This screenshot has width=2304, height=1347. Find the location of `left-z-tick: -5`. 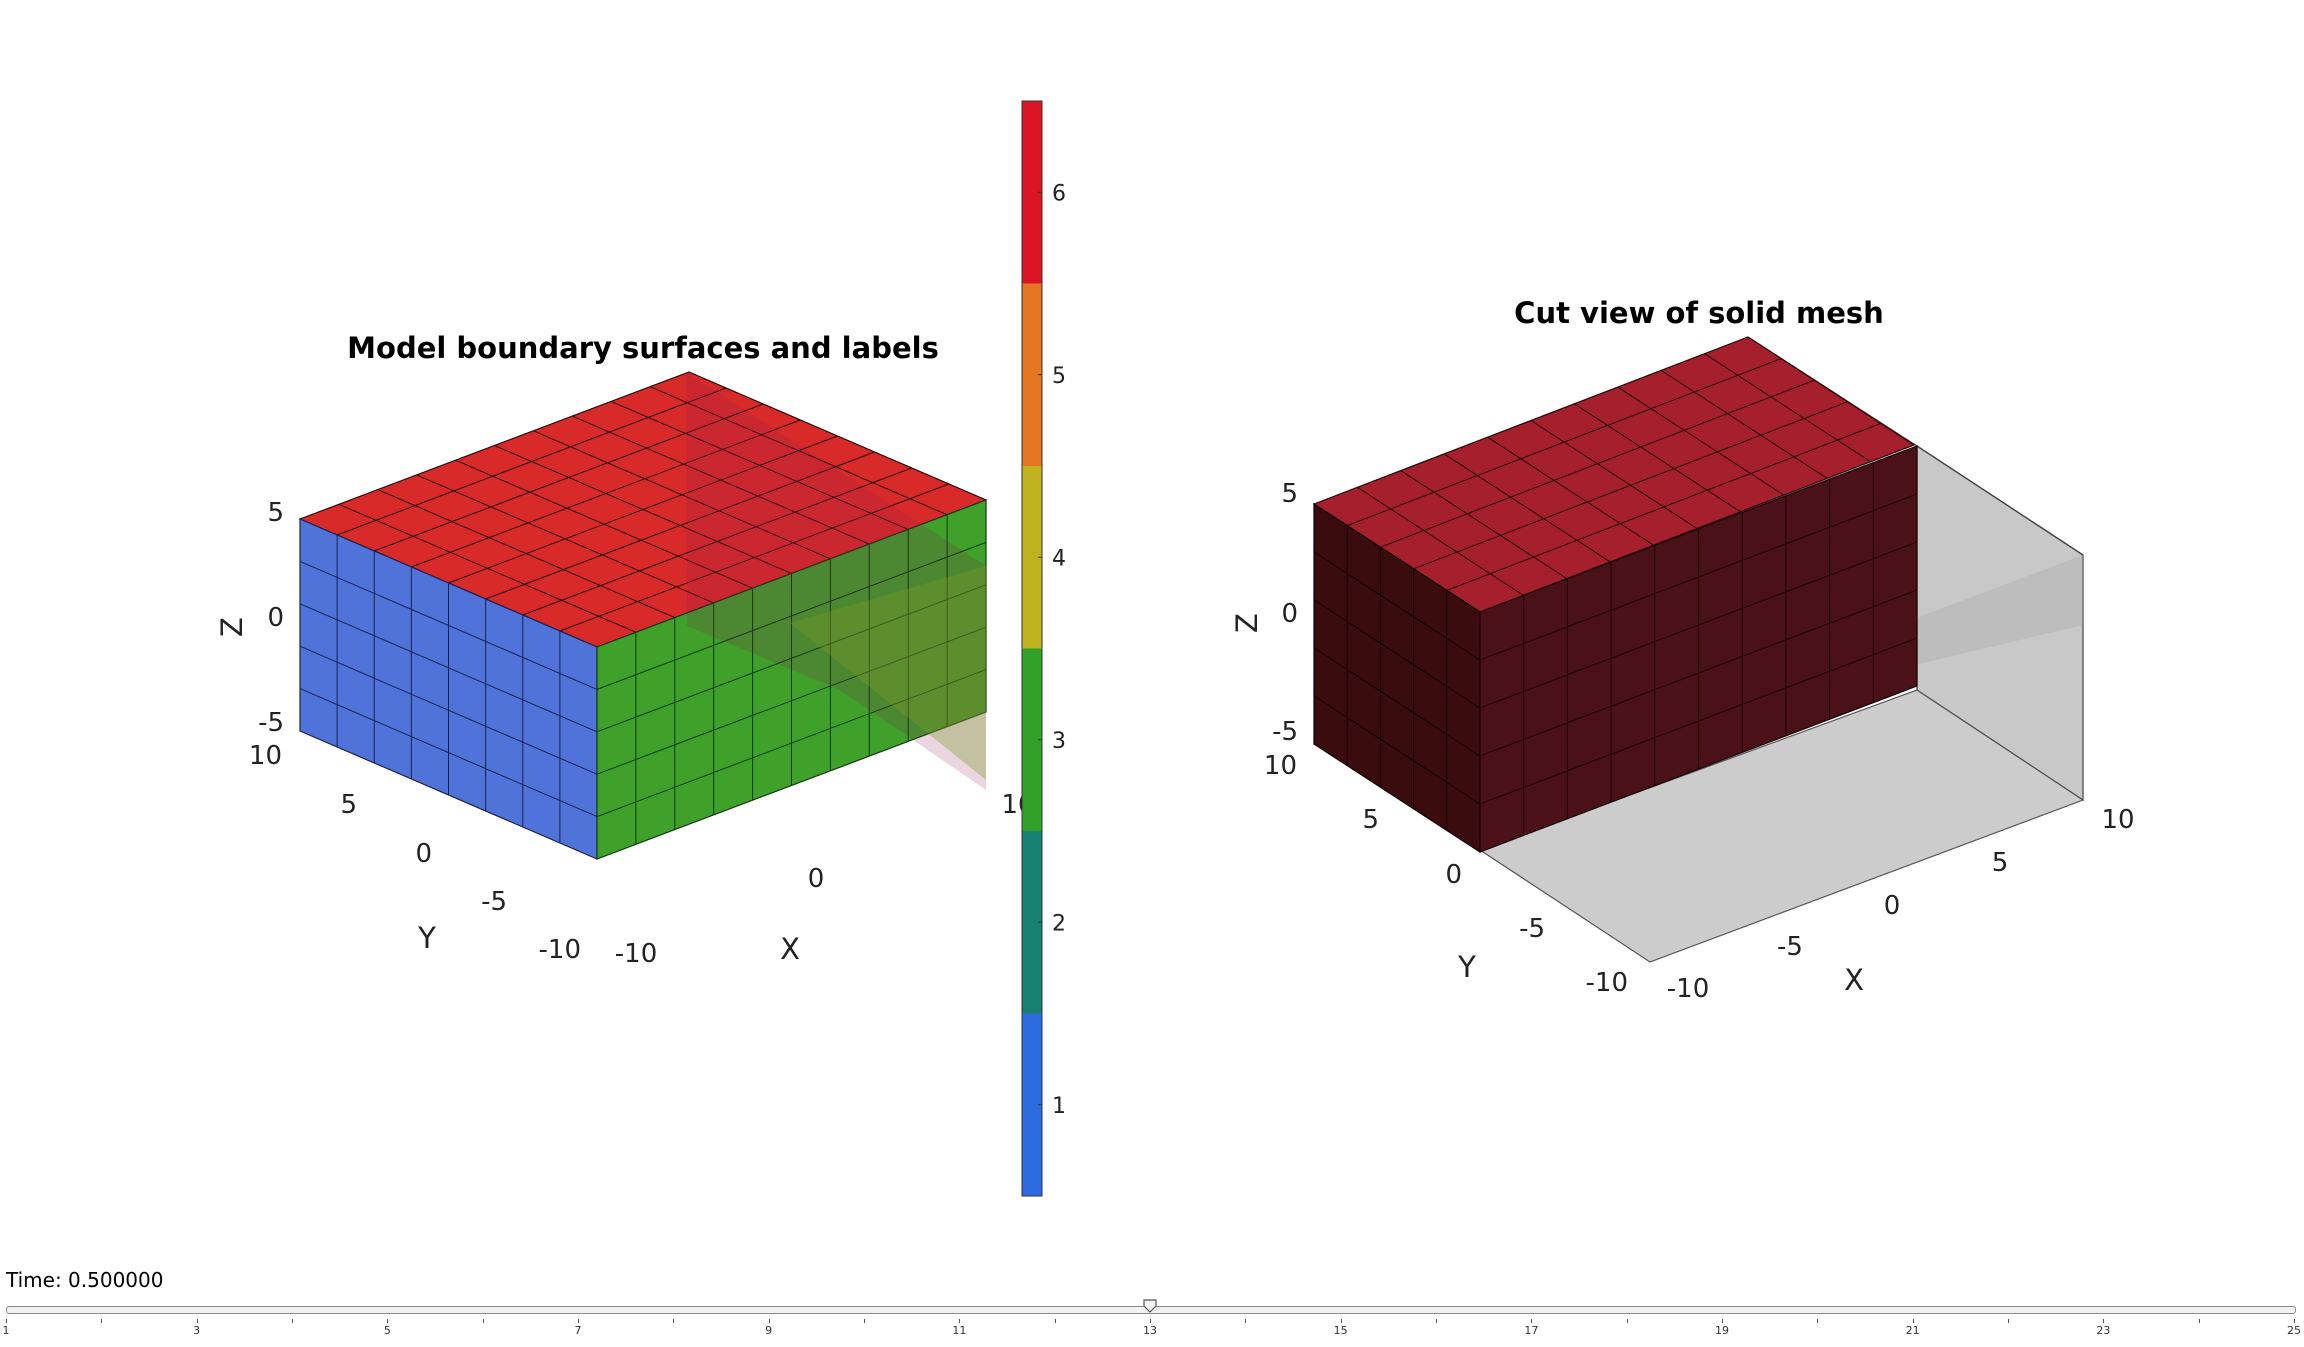

left-z-tick: -5 is located at coordinates (271, 723).